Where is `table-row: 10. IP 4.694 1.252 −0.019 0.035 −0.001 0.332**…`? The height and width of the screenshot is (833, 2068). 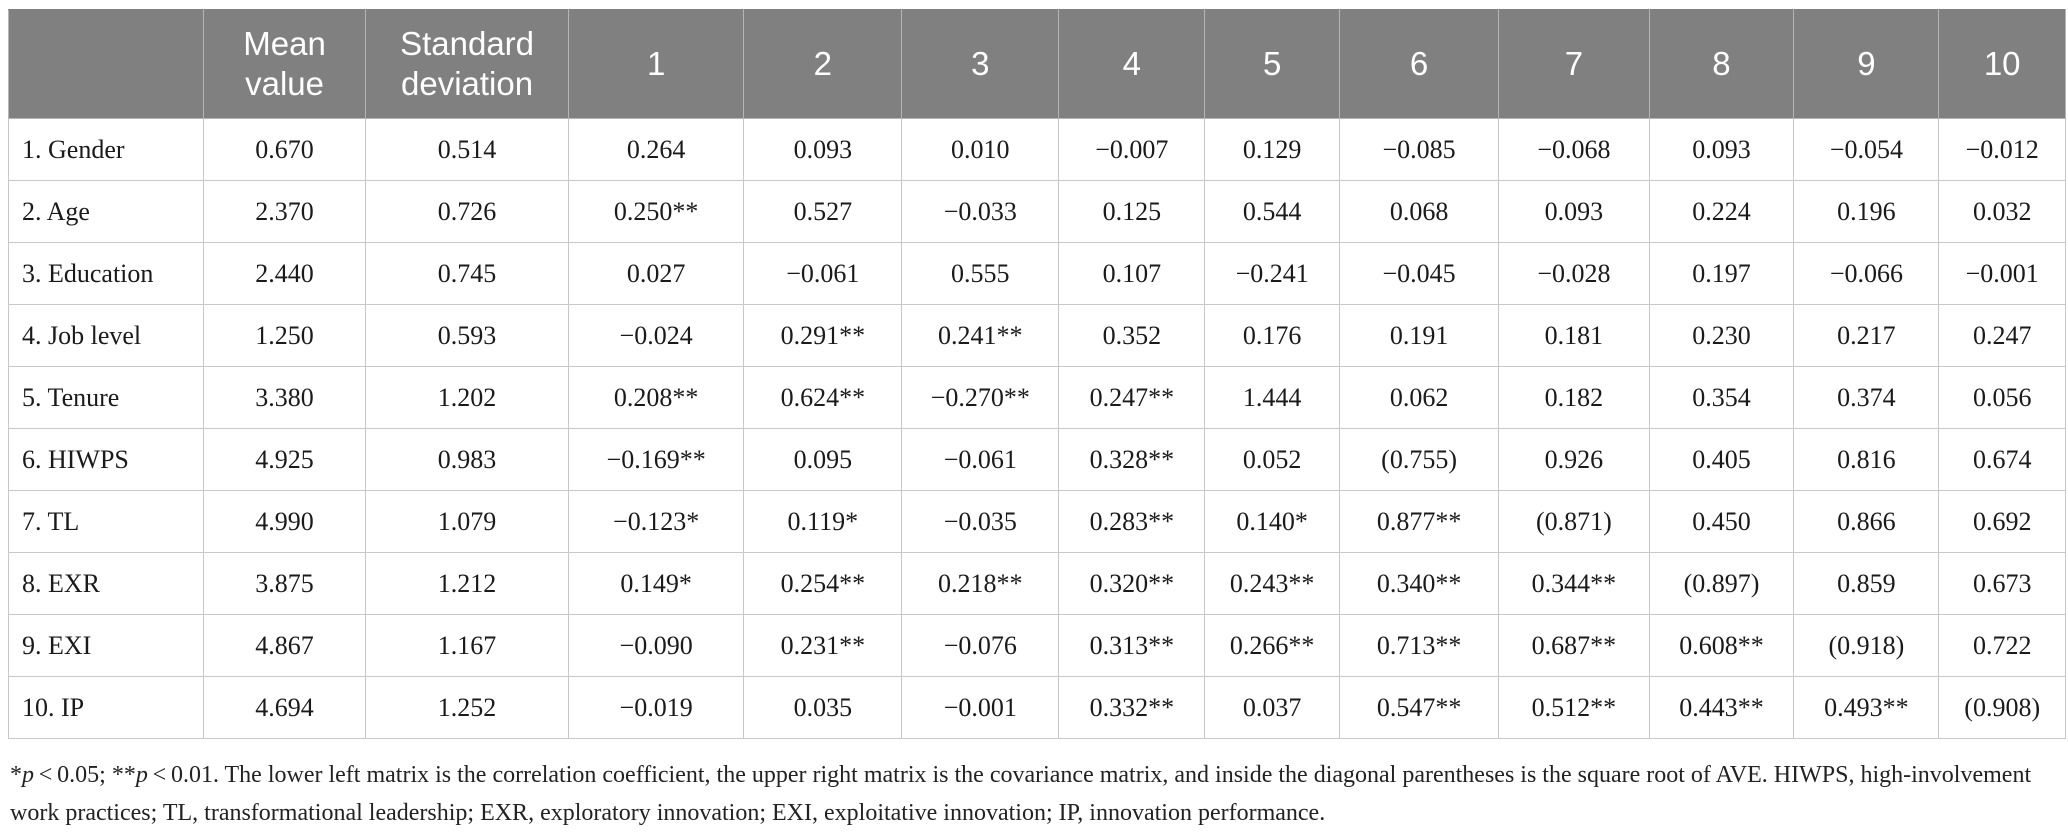 table-row: 10. IP 4.694 1.252 −0.019 0.035 −0.001 0.332**… is located at coordinates (1036, 707).